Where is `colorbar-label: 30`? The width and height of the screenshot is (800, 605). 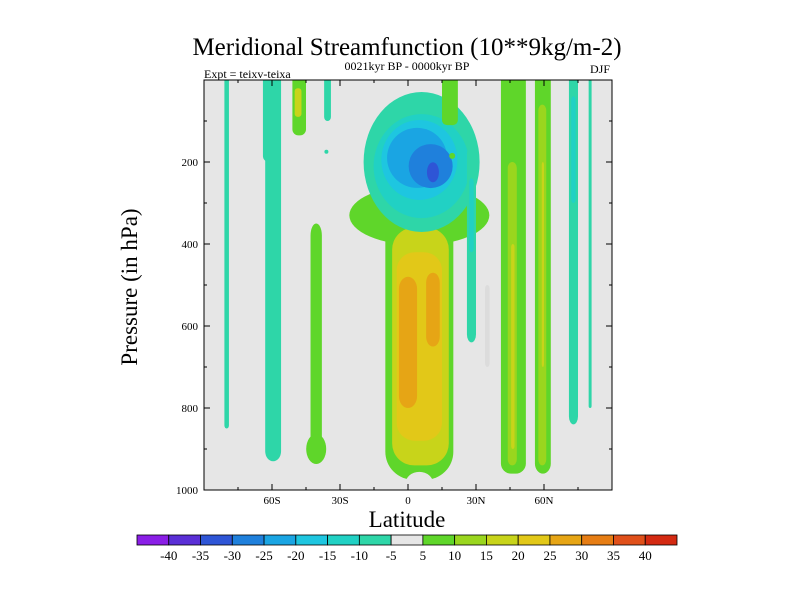 colorbar-label: 30 is located at coordinates (581, 555).